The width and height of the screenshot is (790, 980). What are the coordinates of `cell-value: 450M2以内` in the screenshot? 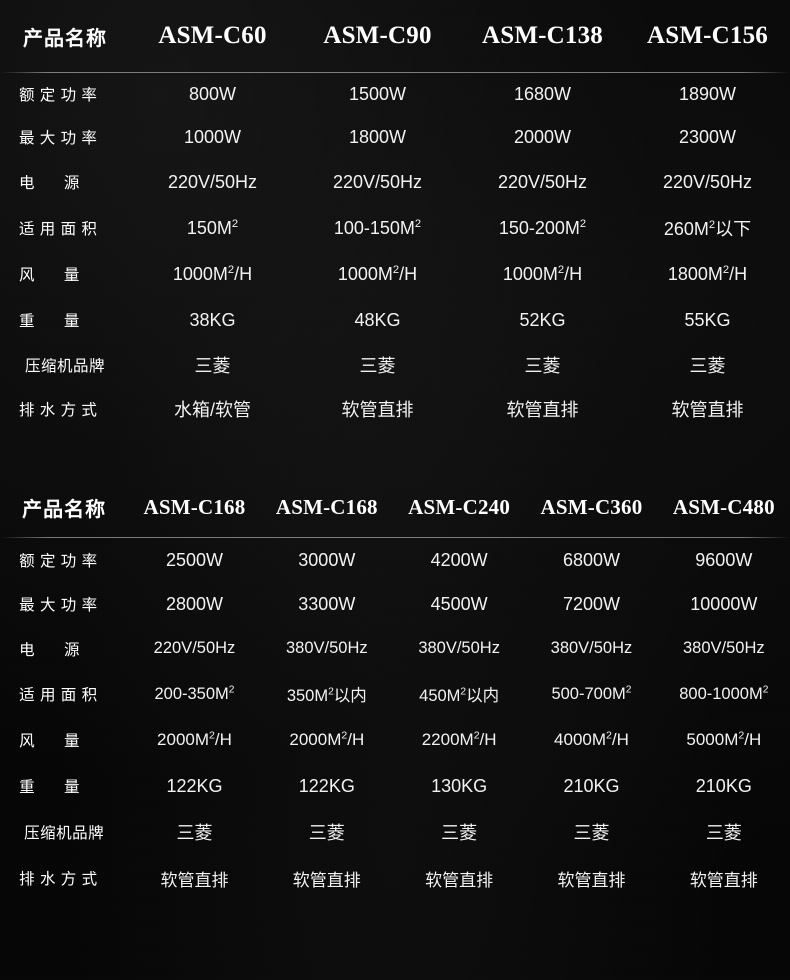 It's located at (459, 696).